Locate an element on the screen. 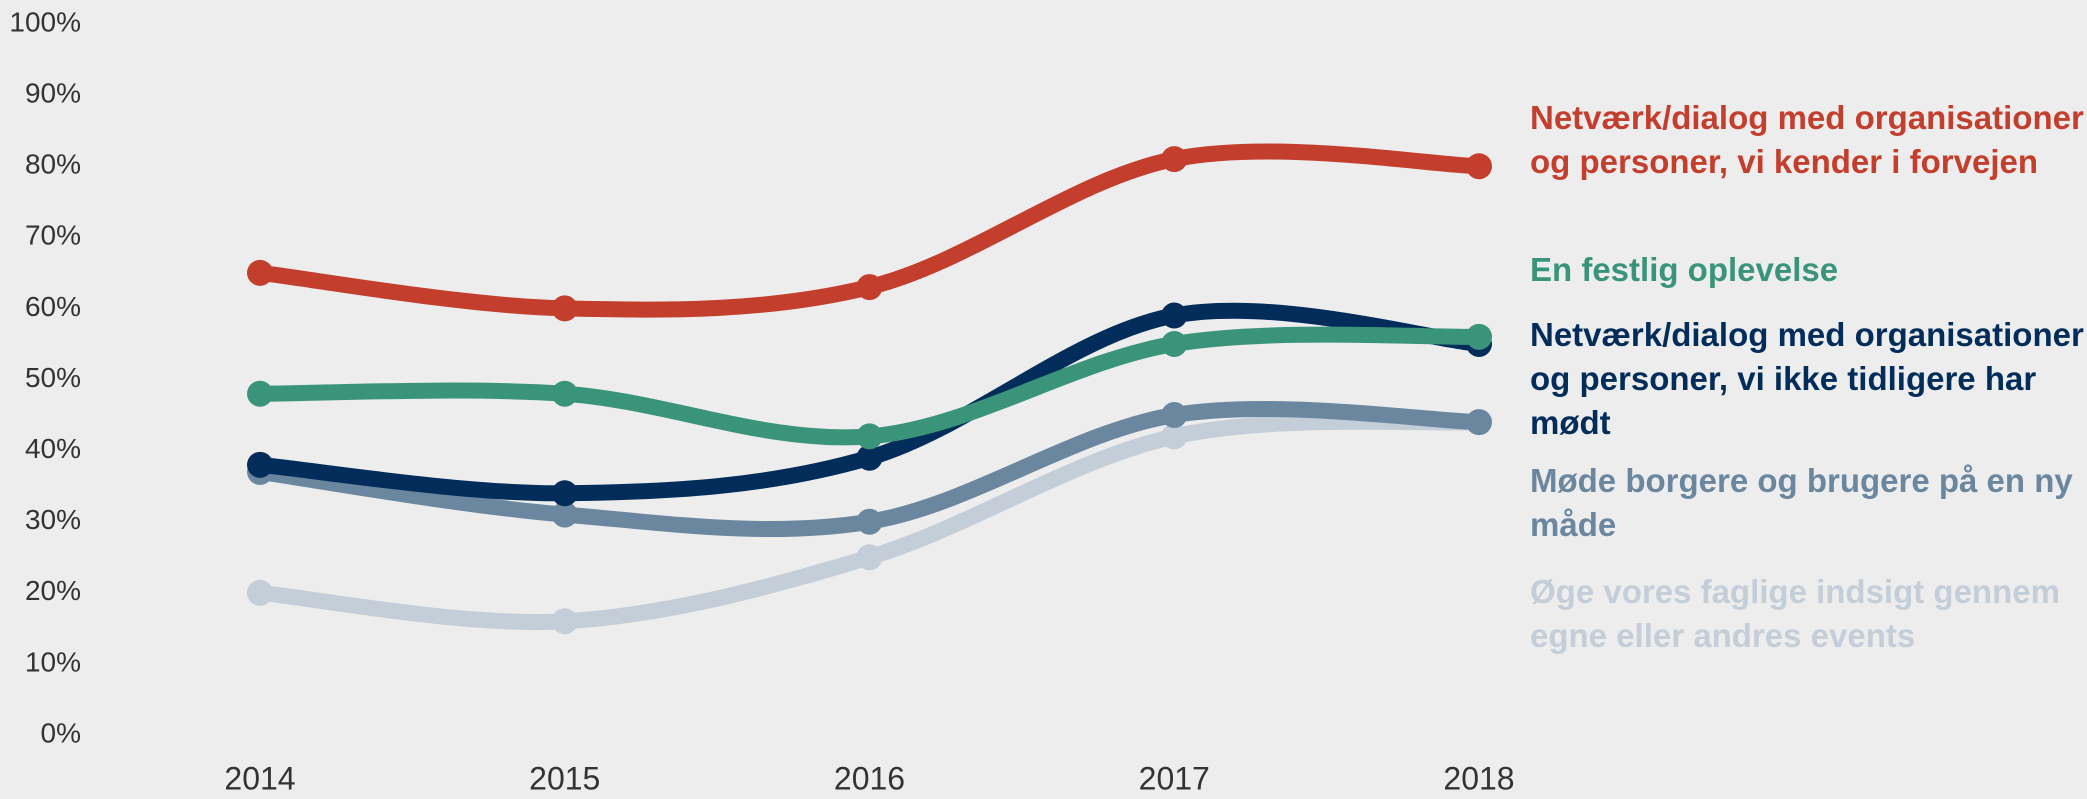 This screenshot has width=2087, height=799. x-tick-label: 2015 is located at coordinates (564, 778).